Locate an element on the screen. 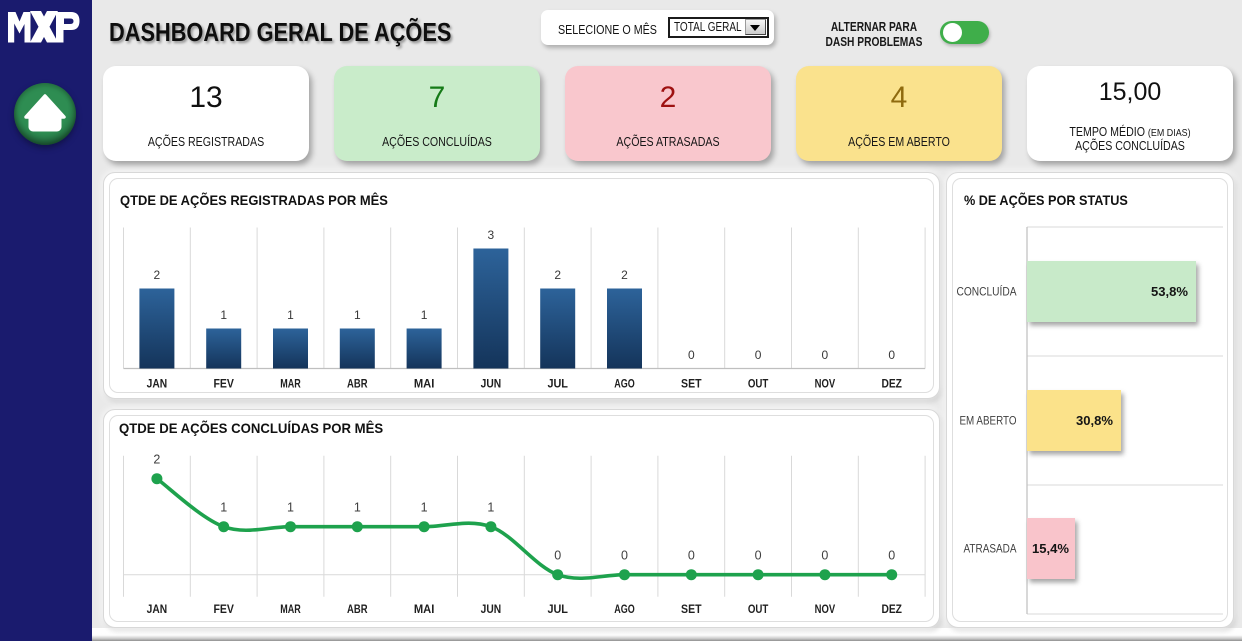 The height and width of the screenshot is (641, 1242). svg-text: 15,4% is located at coordinates (1050, 548).